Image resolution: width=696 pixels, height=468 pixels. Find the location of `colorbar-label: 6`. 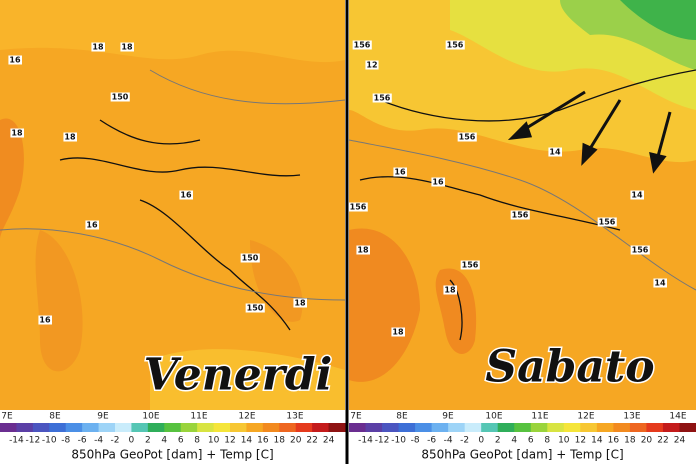

colorbar-label: 6 is located at coordinates (531, 441).